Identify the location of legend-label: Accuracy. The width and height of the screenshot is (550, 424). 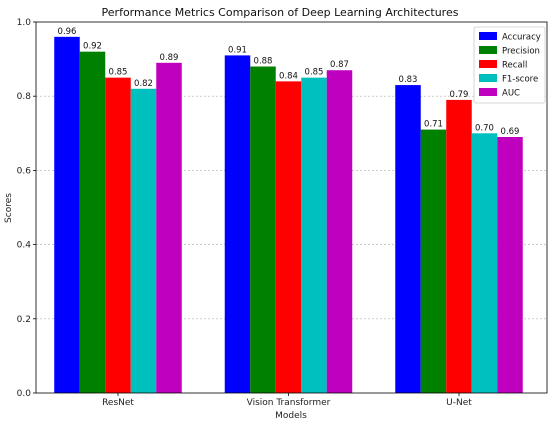
(521, 38).